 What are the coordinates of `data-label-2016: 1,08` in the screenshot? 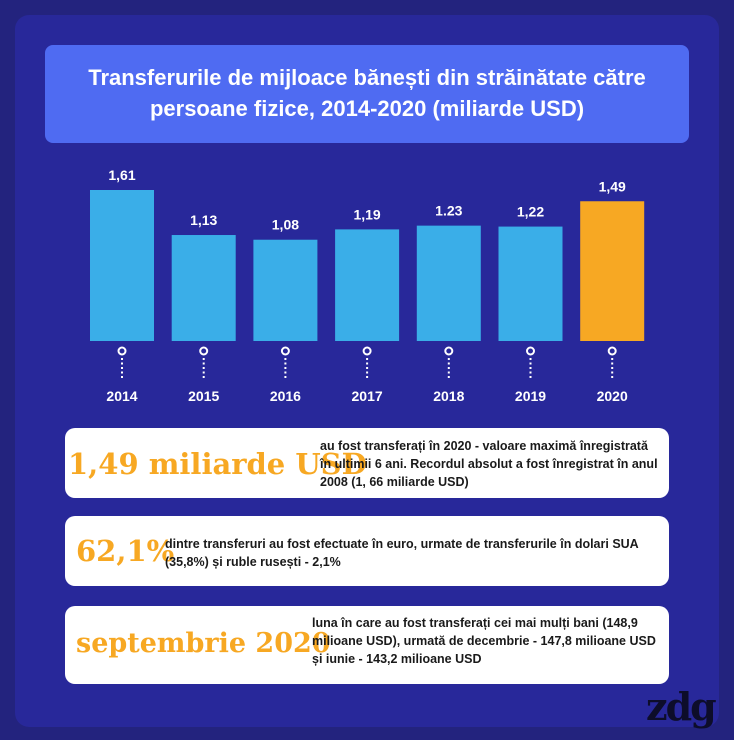 It's located at (285, 225).